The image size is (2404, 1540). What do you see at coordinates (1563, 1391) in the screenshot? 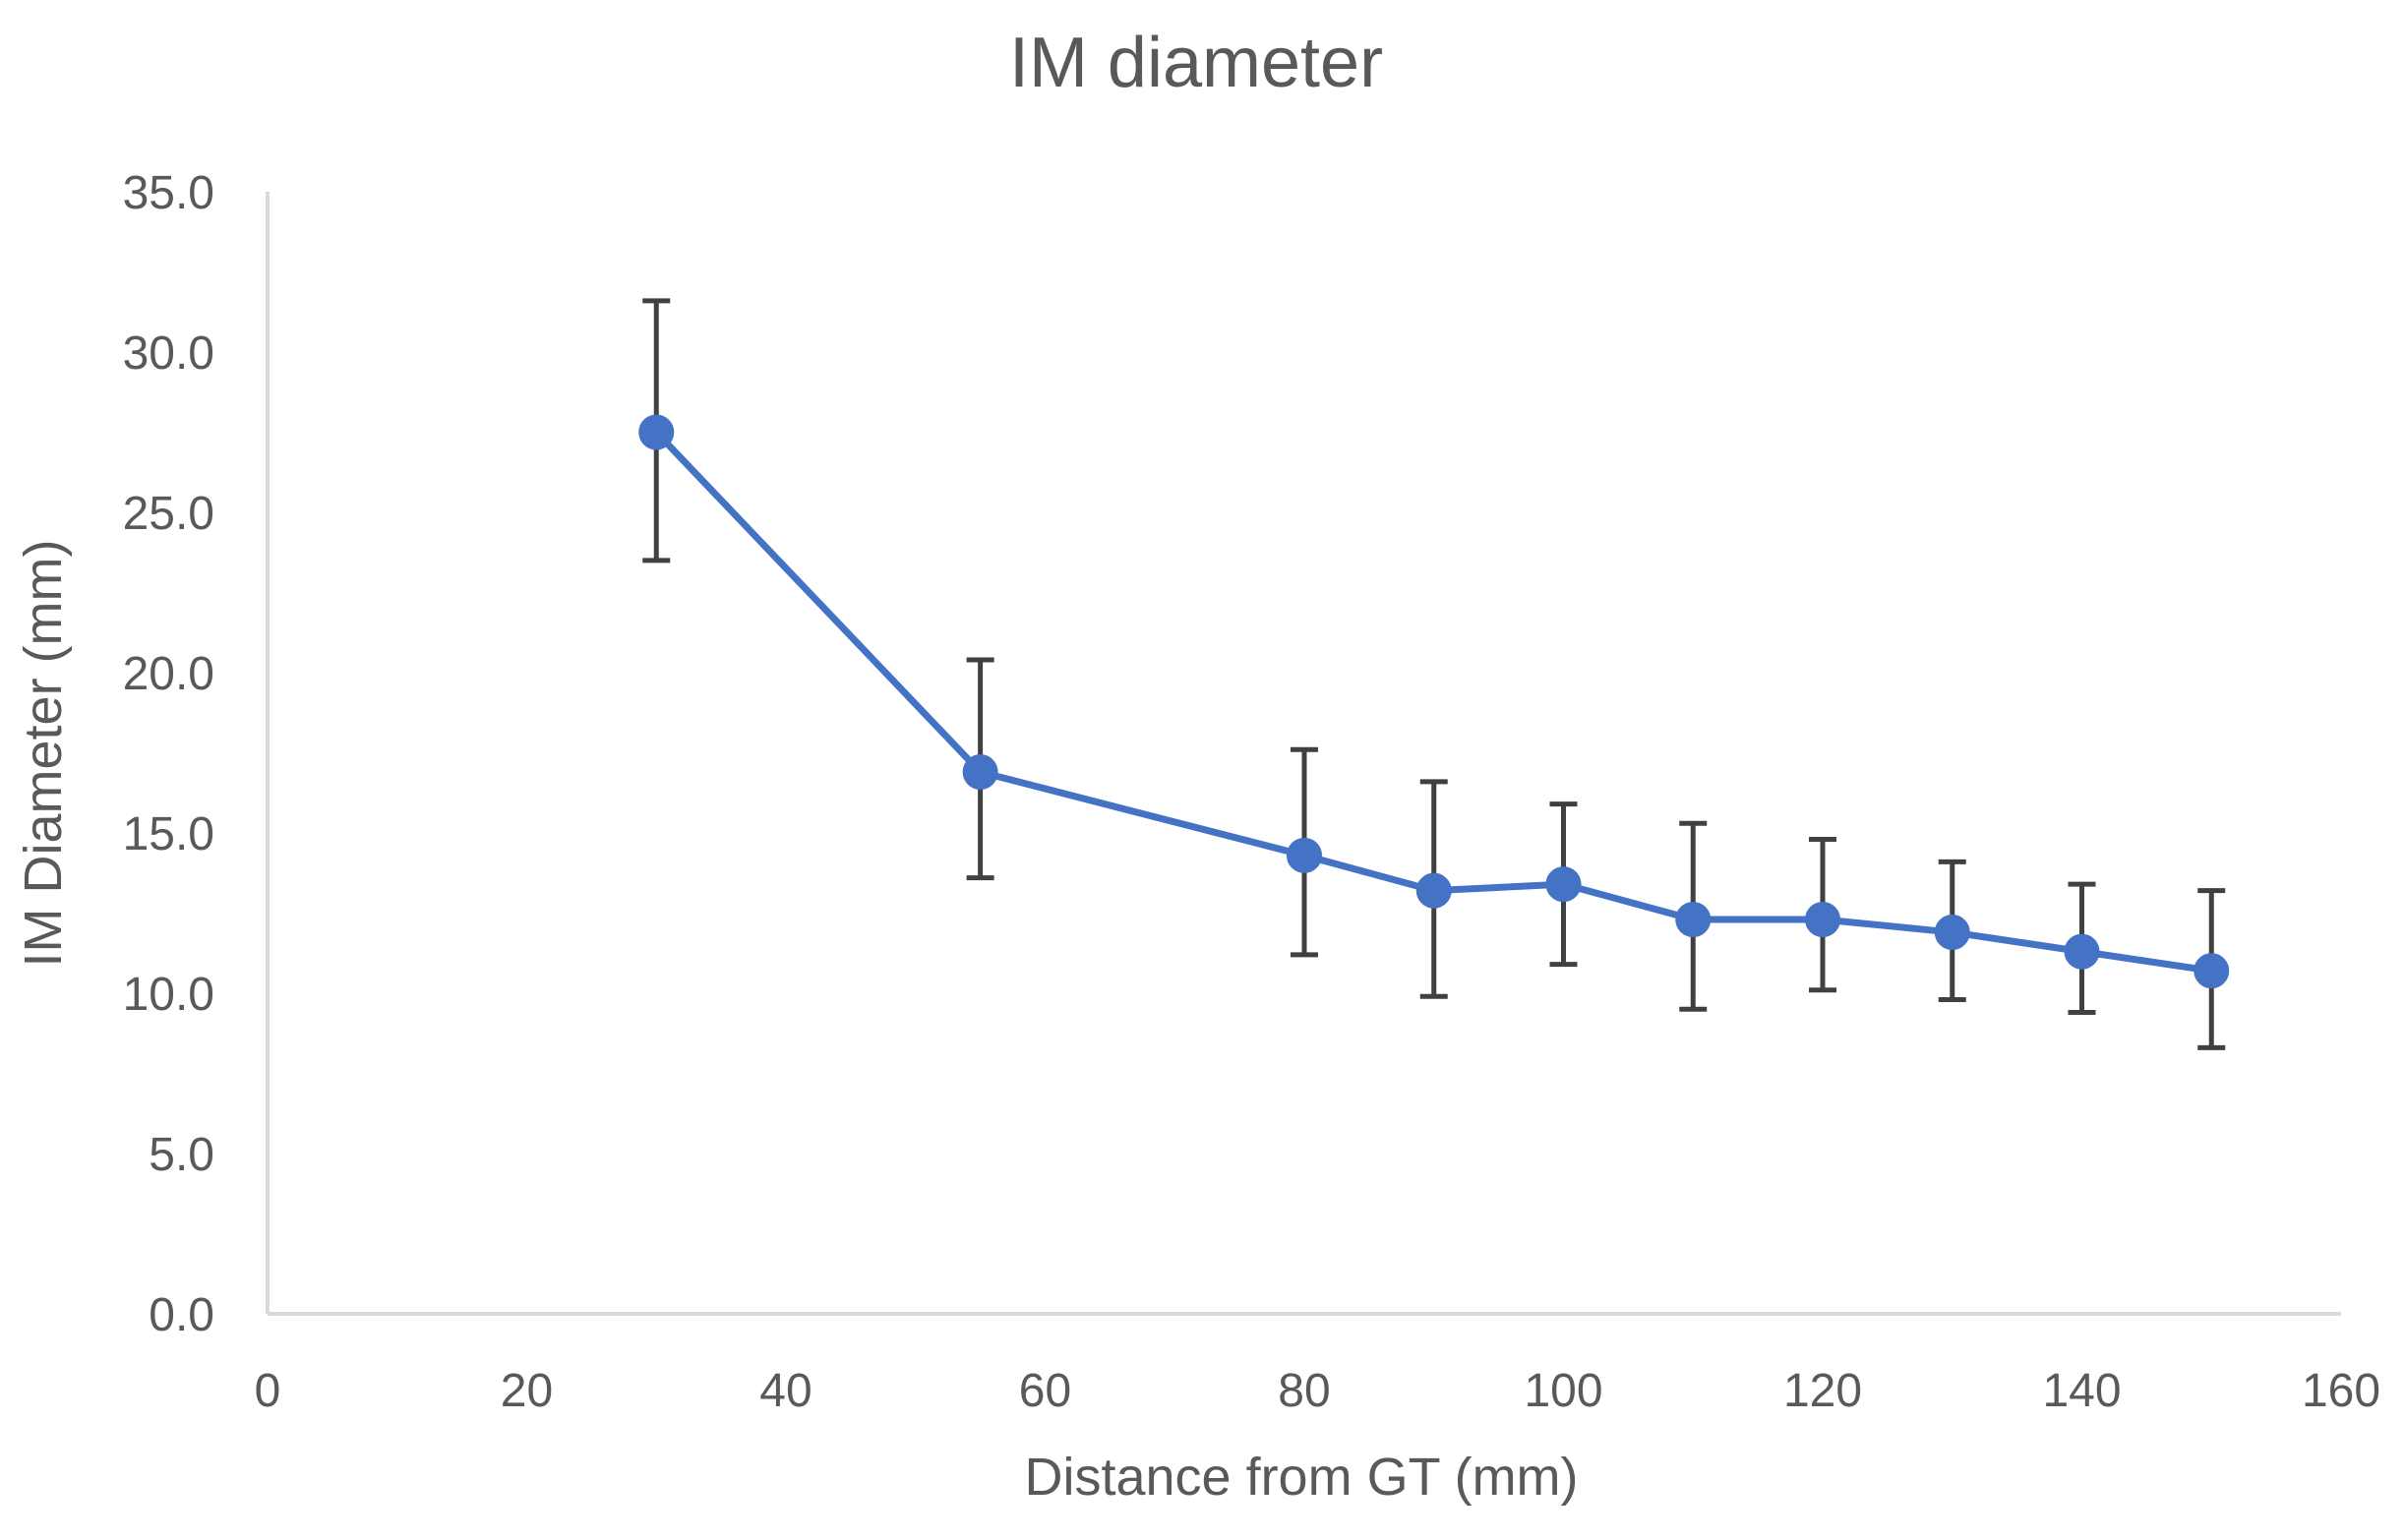
I see `x-tick-label: 100` at bounding box center [1563, 1391].